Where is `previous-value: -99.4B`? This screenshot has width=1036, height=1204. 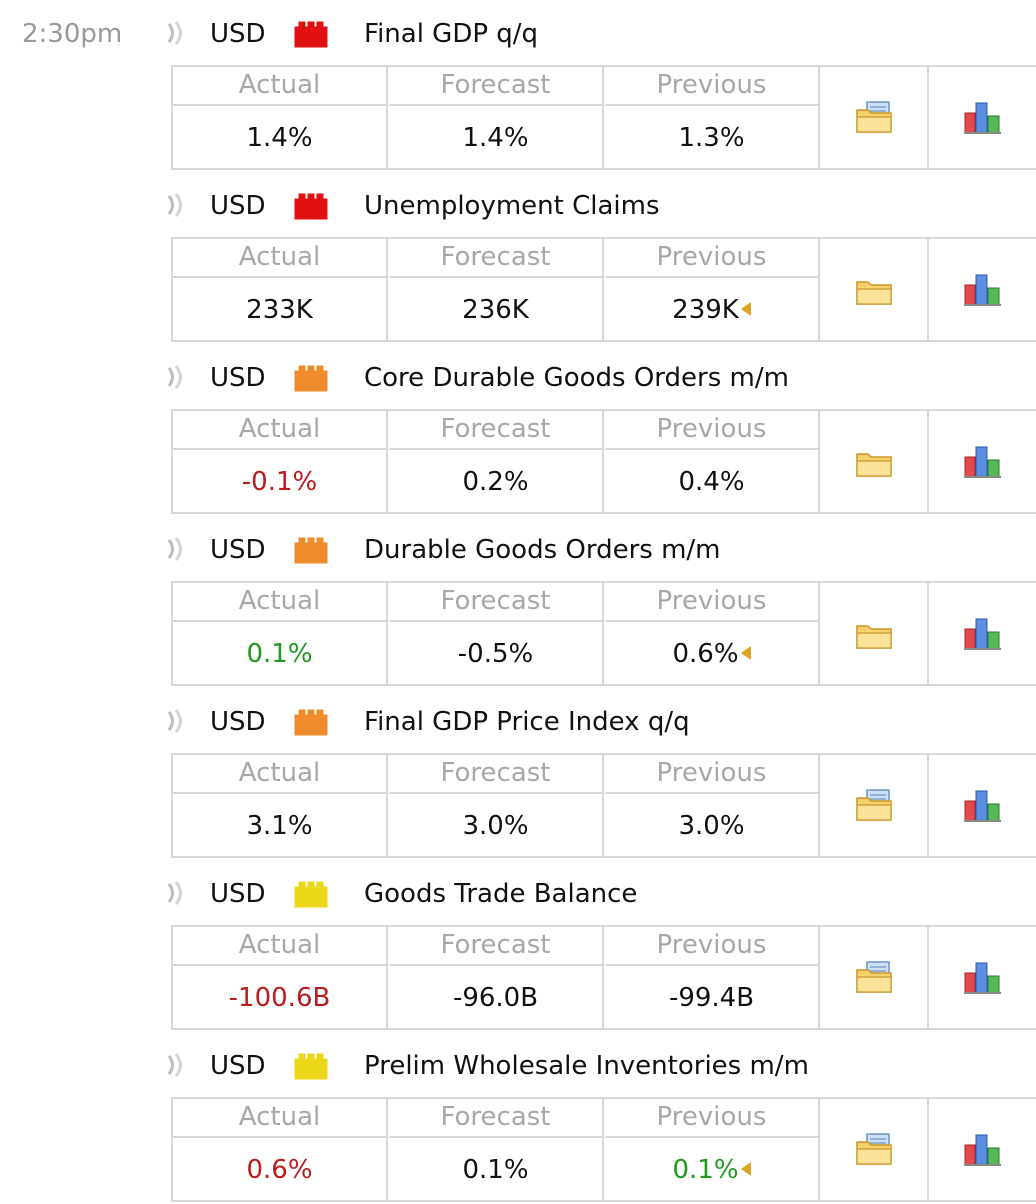
previous-value: -99.4B is located at coordinates (711, 997).